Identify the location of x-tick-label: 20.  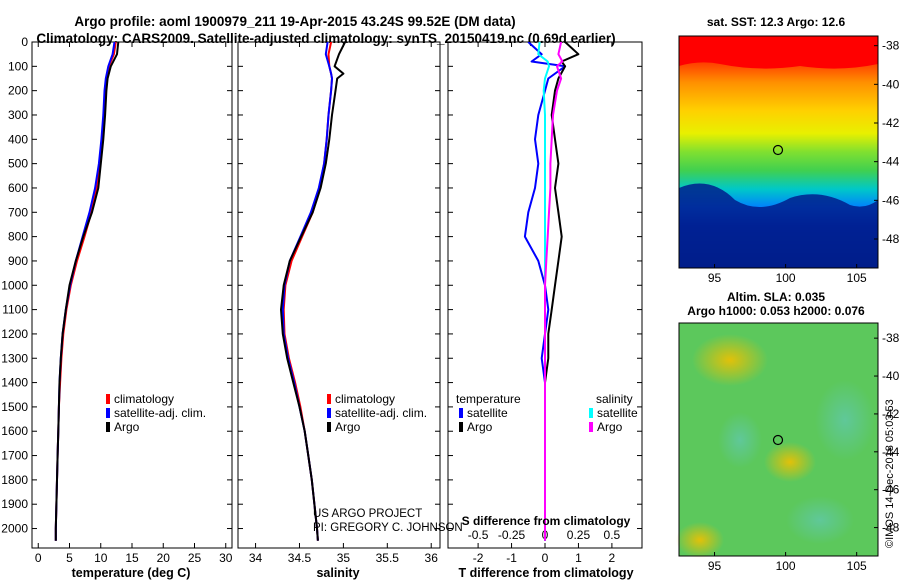
(164, 558).